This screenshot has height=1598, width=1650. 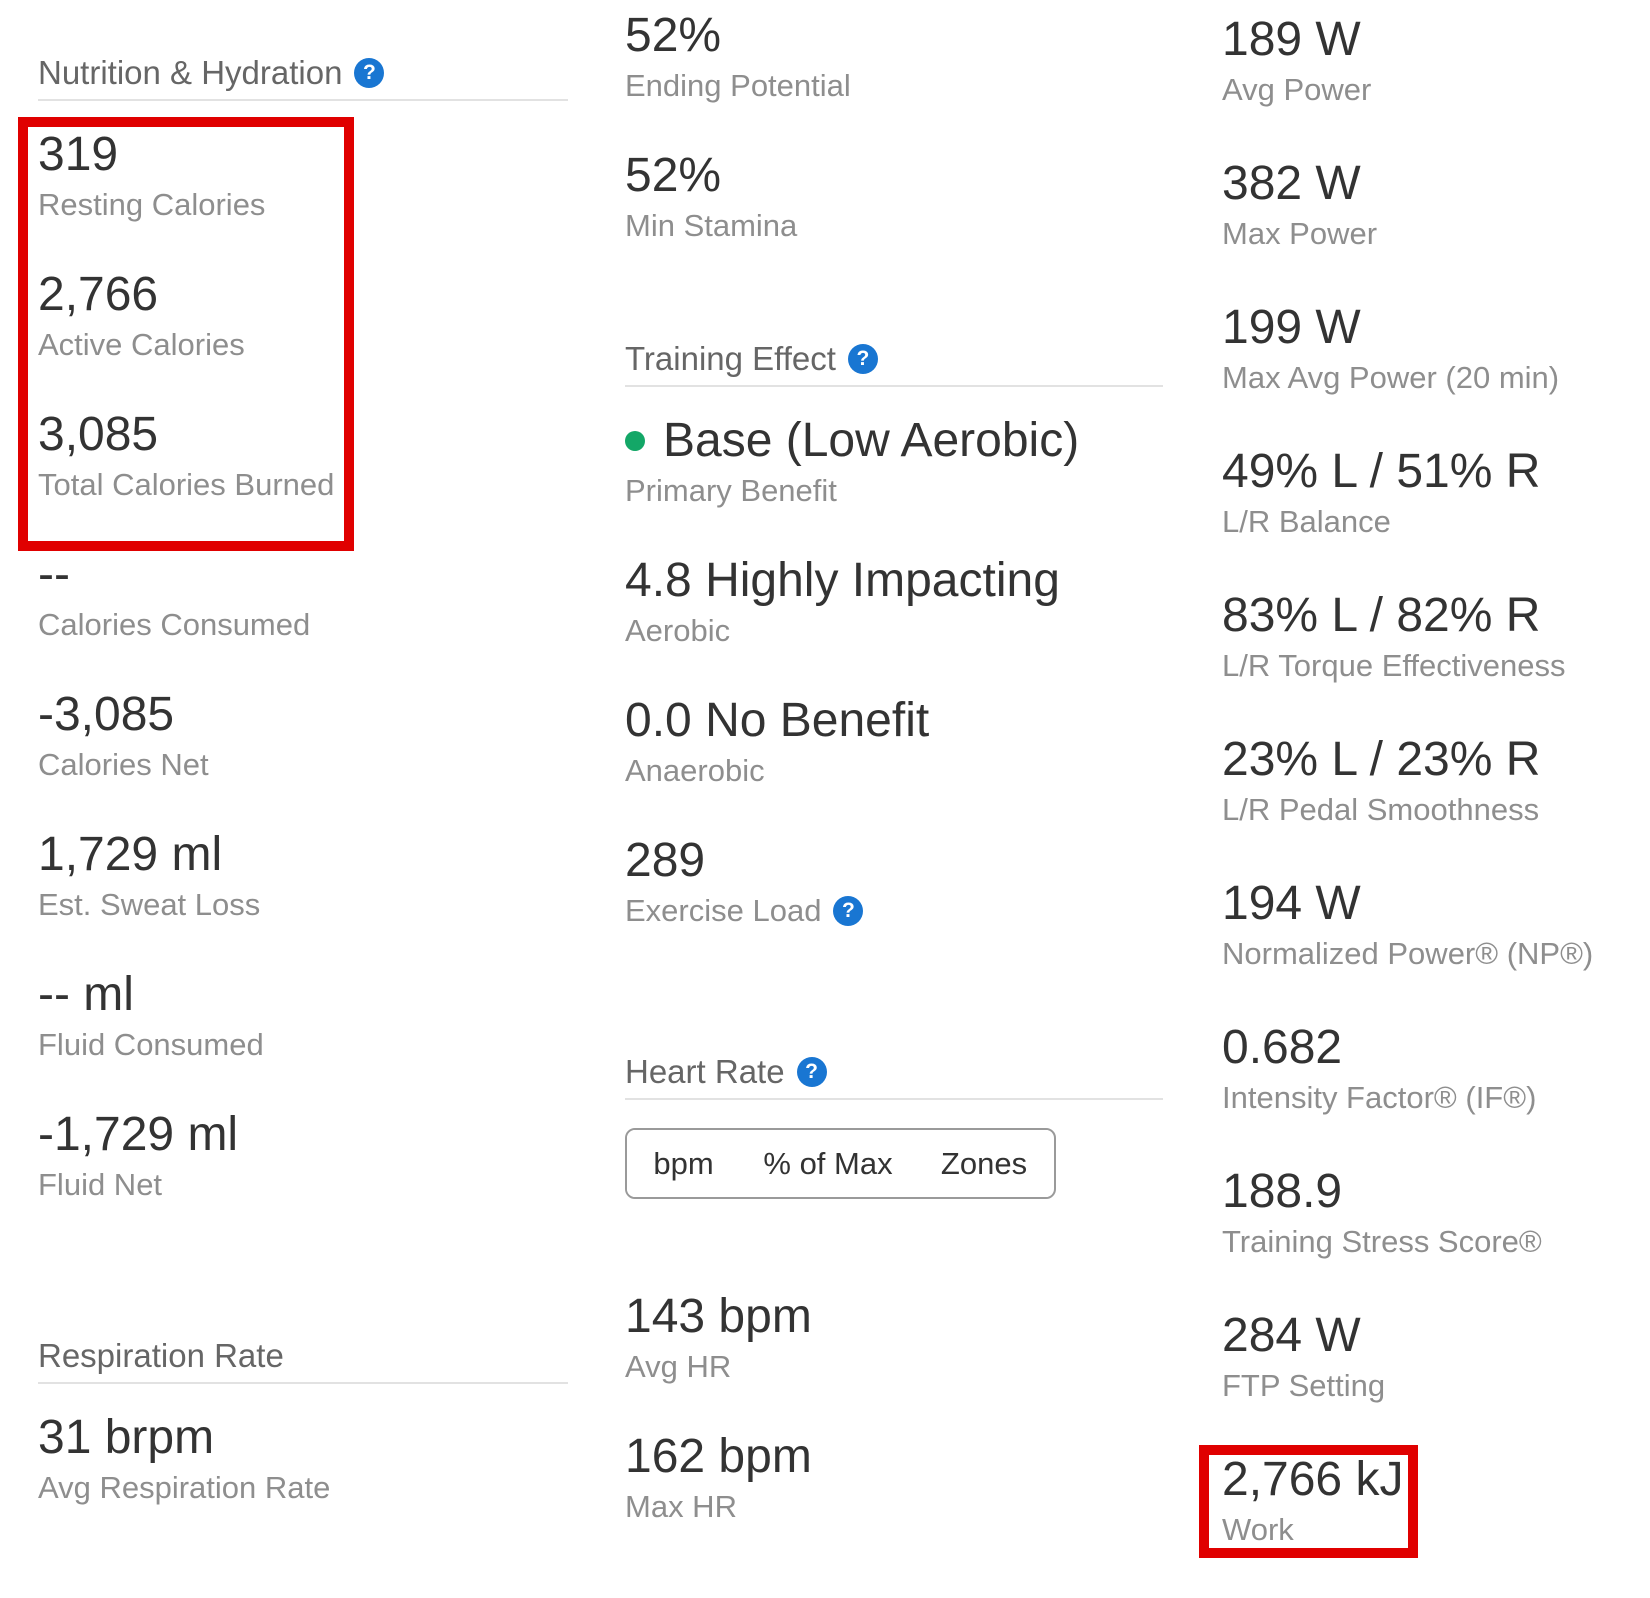 I want to click on stat-value: 188.9, so click(x=1282, y=1191).